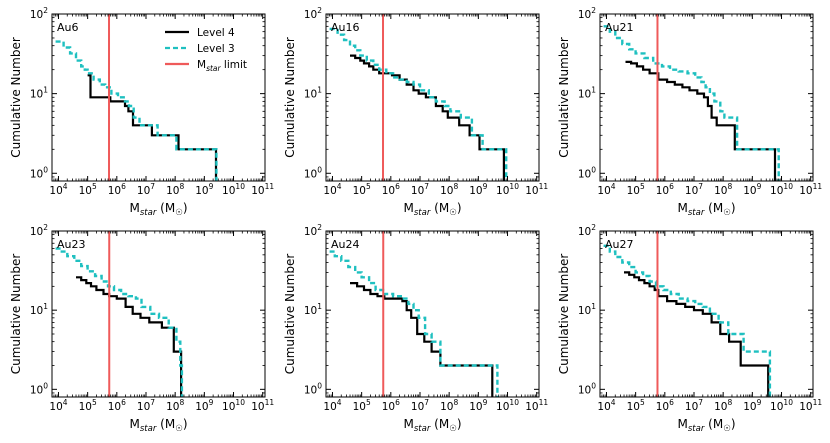 Image resolution: width=830 pixels, height=443 pixels. What do you see at coordinates (68, 27) in the screenshot?
I see `panel-label: Au6` at bounding box center [68, 27].